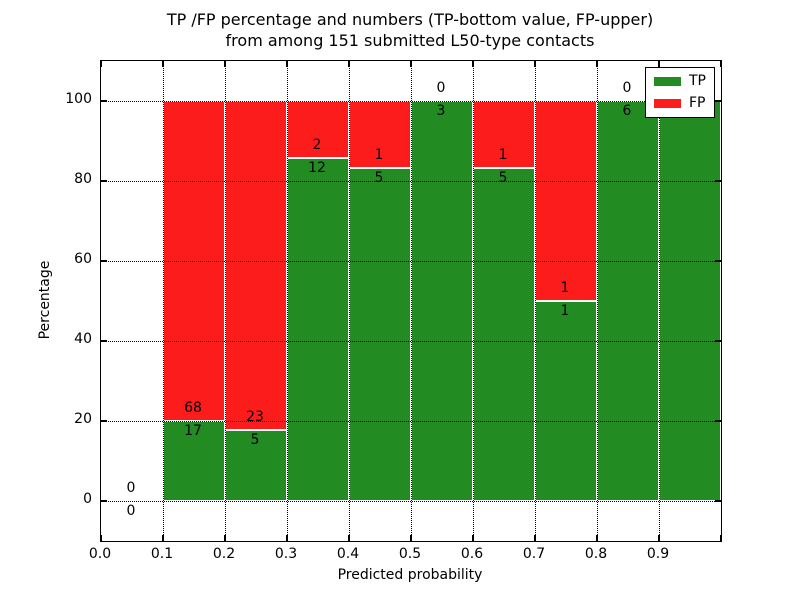 This screenshot has height=600, width=800. Describe the element at coordinates (162, 554) in the screenshot. I see `x-tick-label: 0.1` at that location.